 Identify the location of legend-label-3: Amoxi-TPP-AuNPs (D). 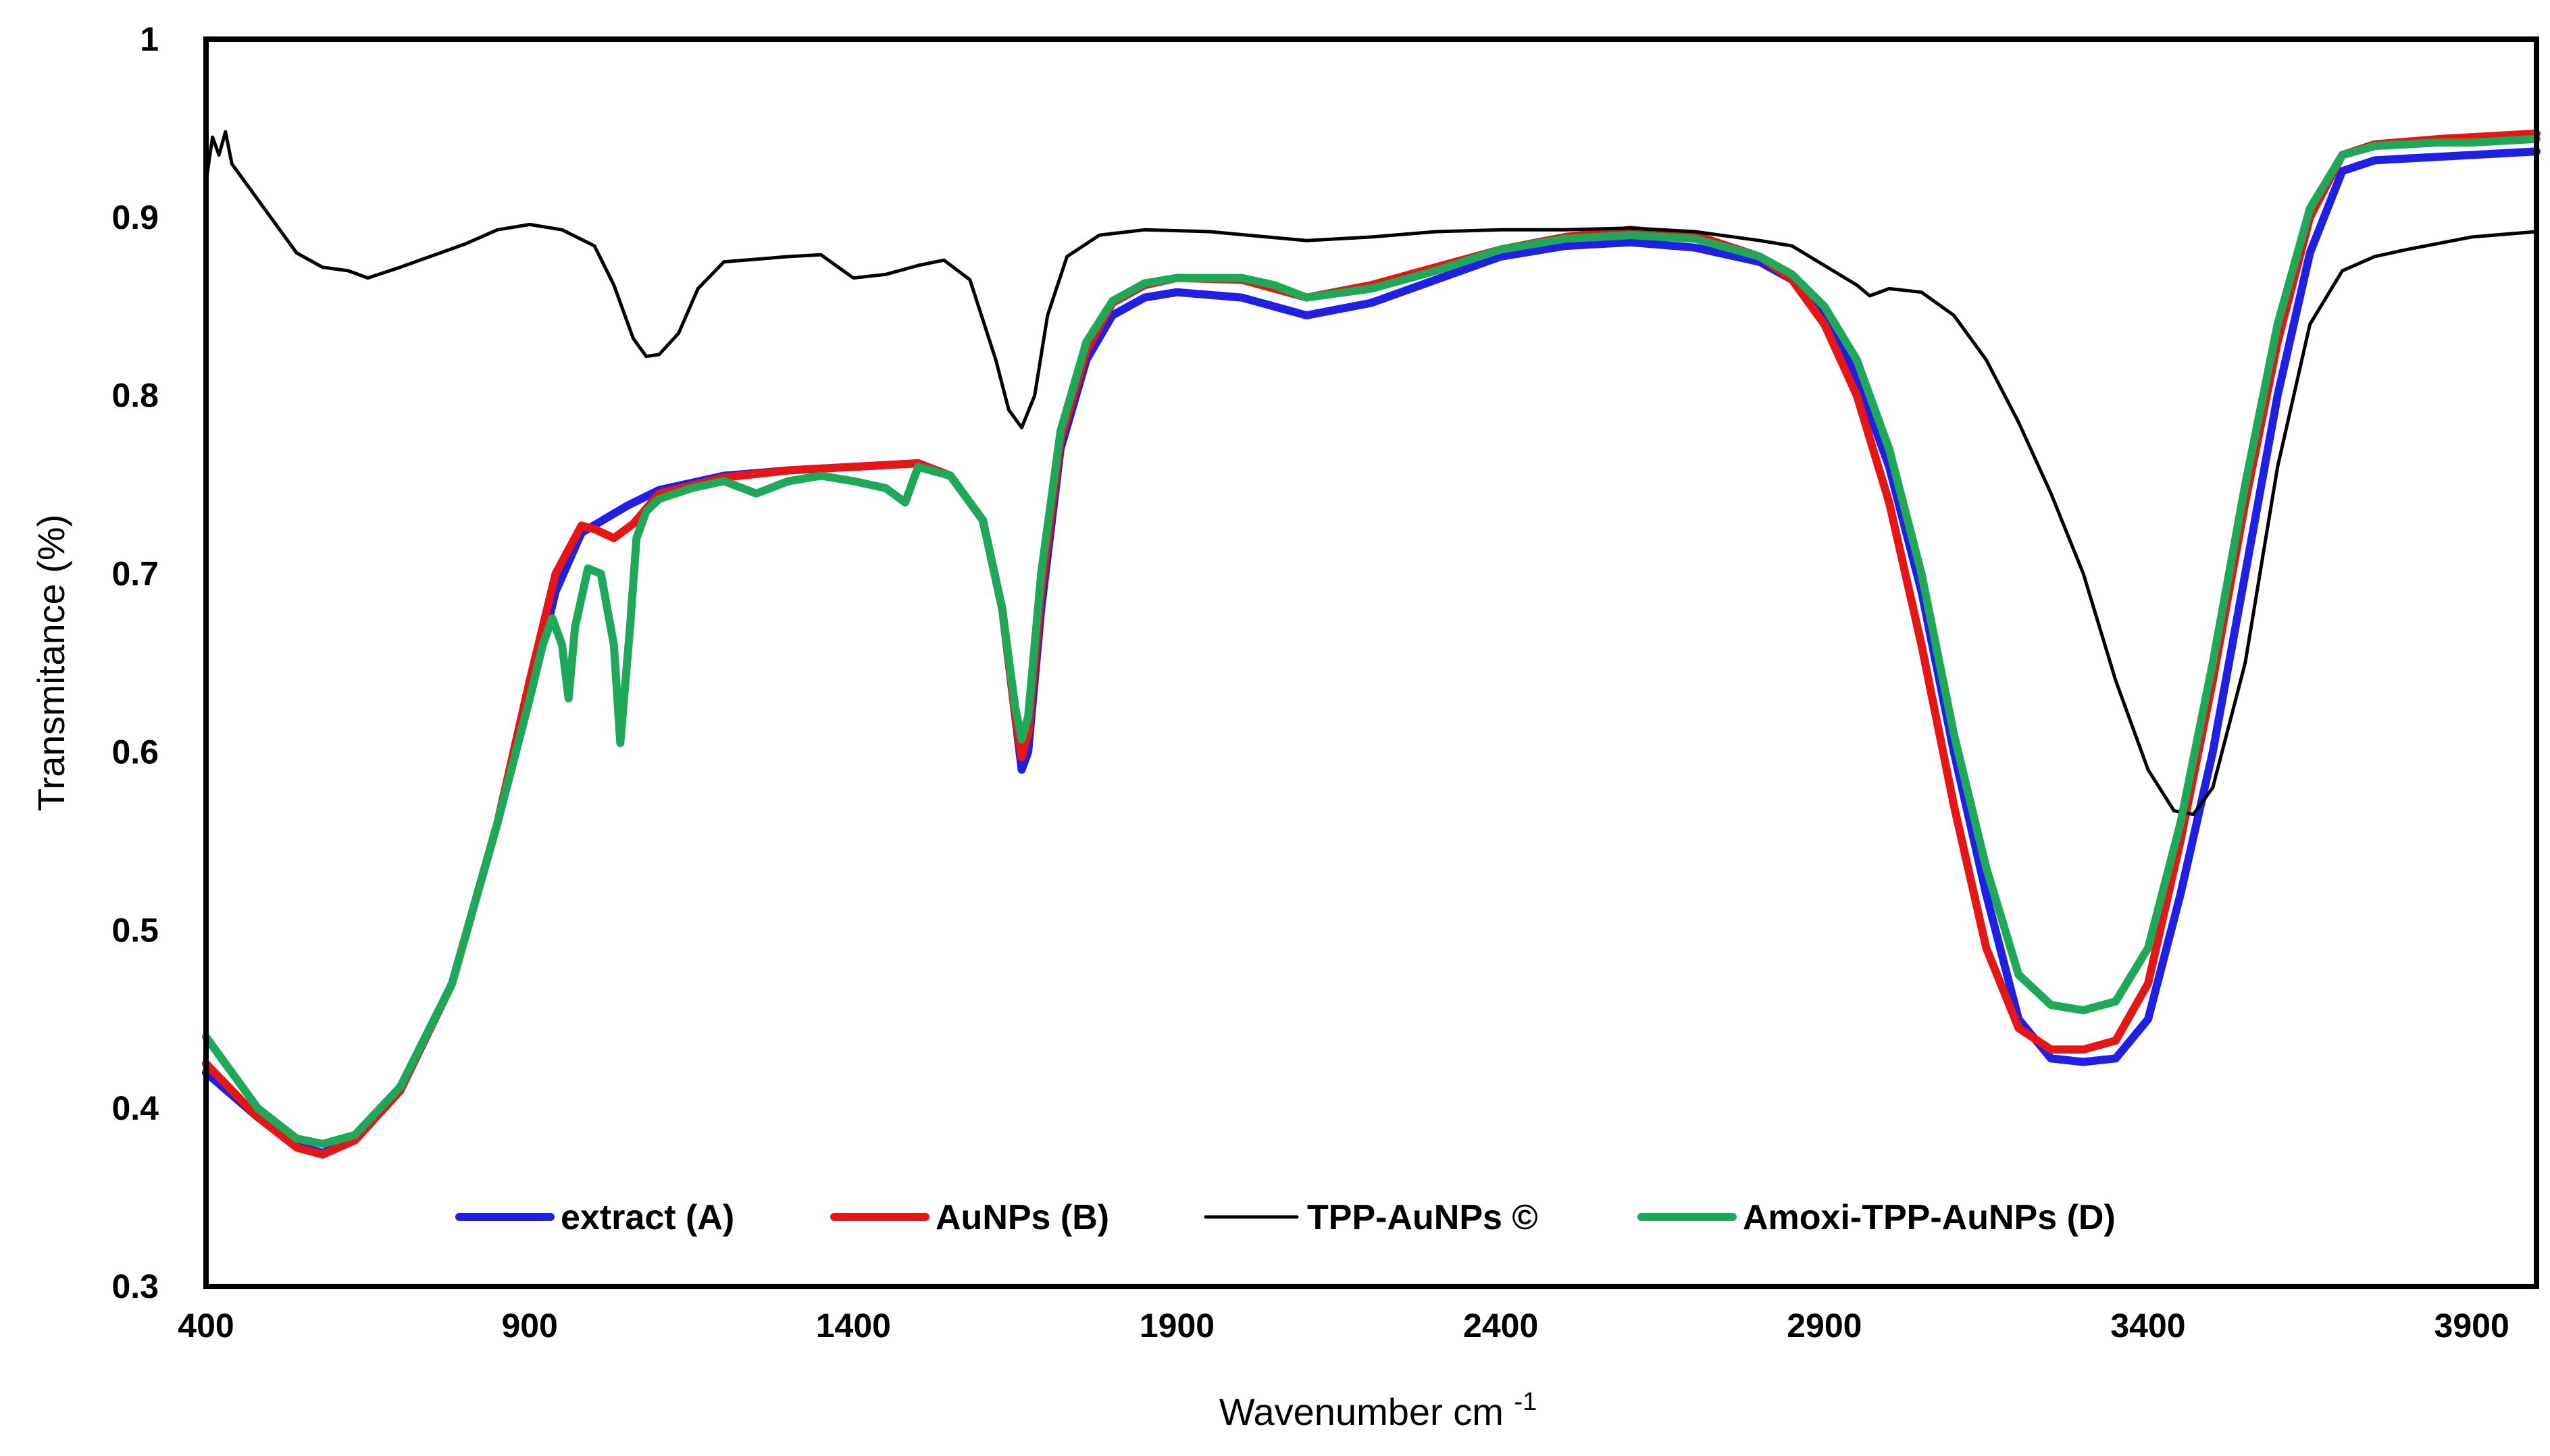
(1930, 1217).